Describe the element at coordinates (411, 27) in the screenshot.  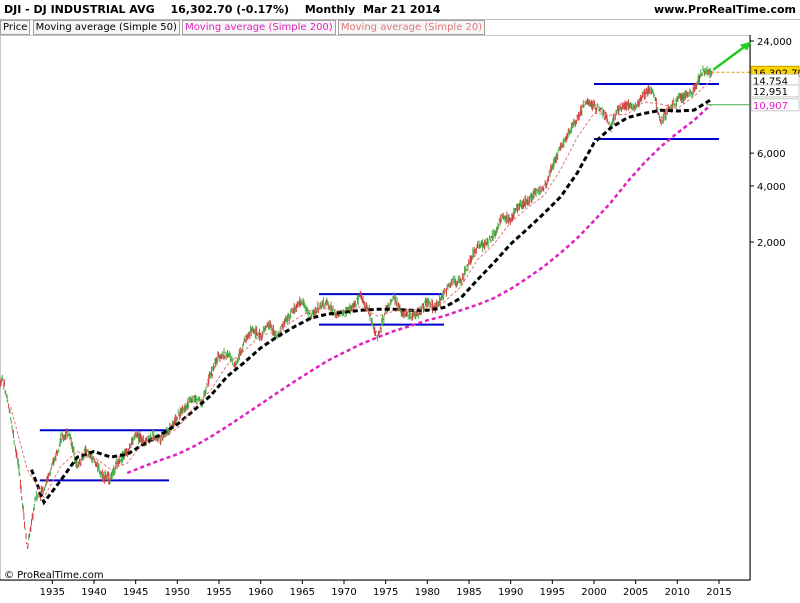
I see `legend-ma20: Moving average (Simple 20)` at that location.